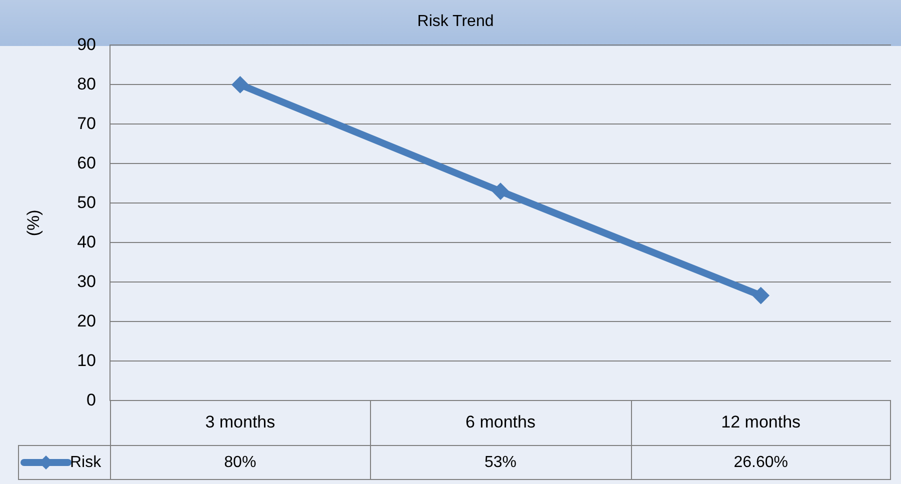  What do you see at coordinates (240, 422) in the screenshot?
I see `x-tick-label: 3 months` at bounding box center [240, 422].